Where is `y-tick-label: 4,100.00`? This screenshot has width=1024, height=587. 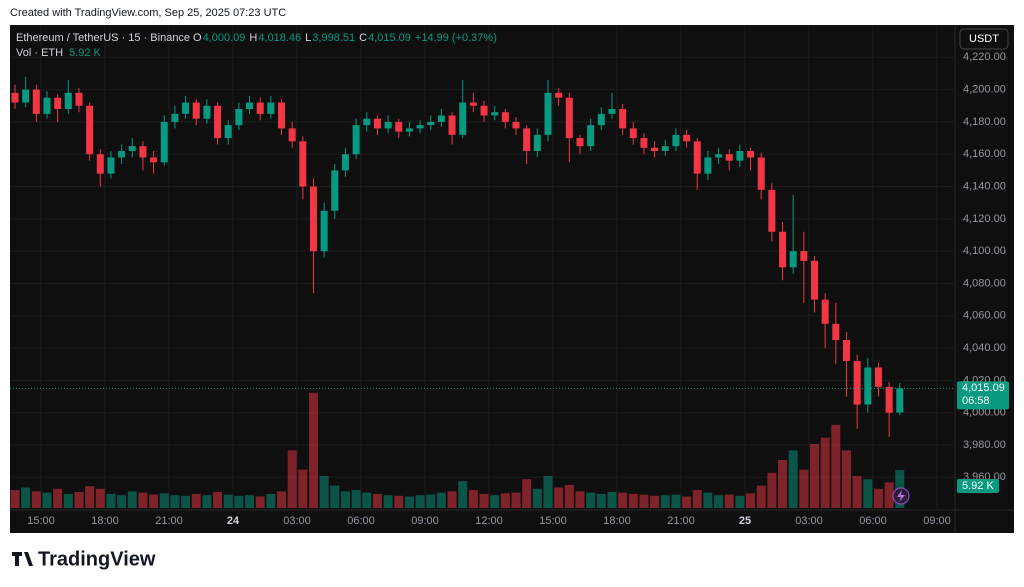 y-tick-label: 4,100.00 is located at coordinates (984, 251).